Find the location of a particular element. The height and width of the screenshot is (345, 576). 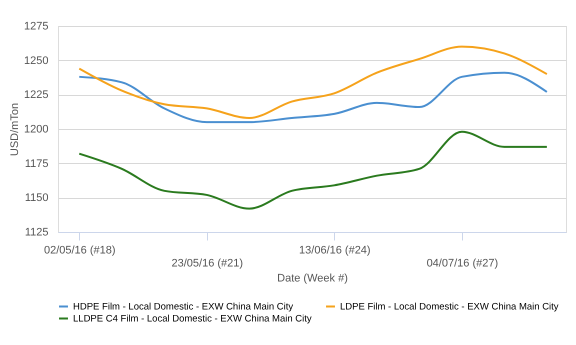

y-tick-label: 1150 is located at coordinates (36, 198).